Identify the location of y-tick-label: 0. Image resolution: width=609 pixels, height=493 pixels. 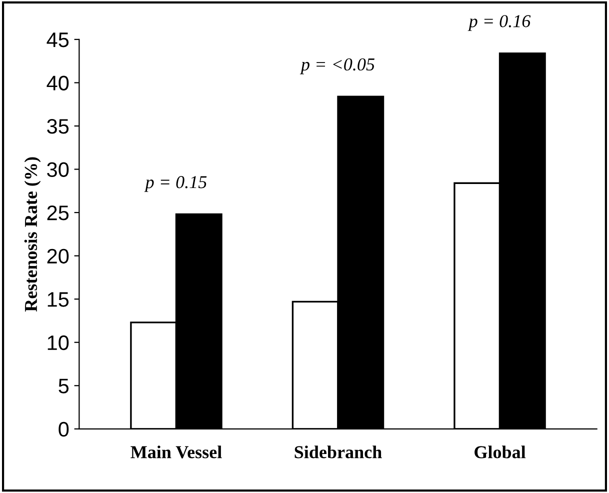
(63, 429).